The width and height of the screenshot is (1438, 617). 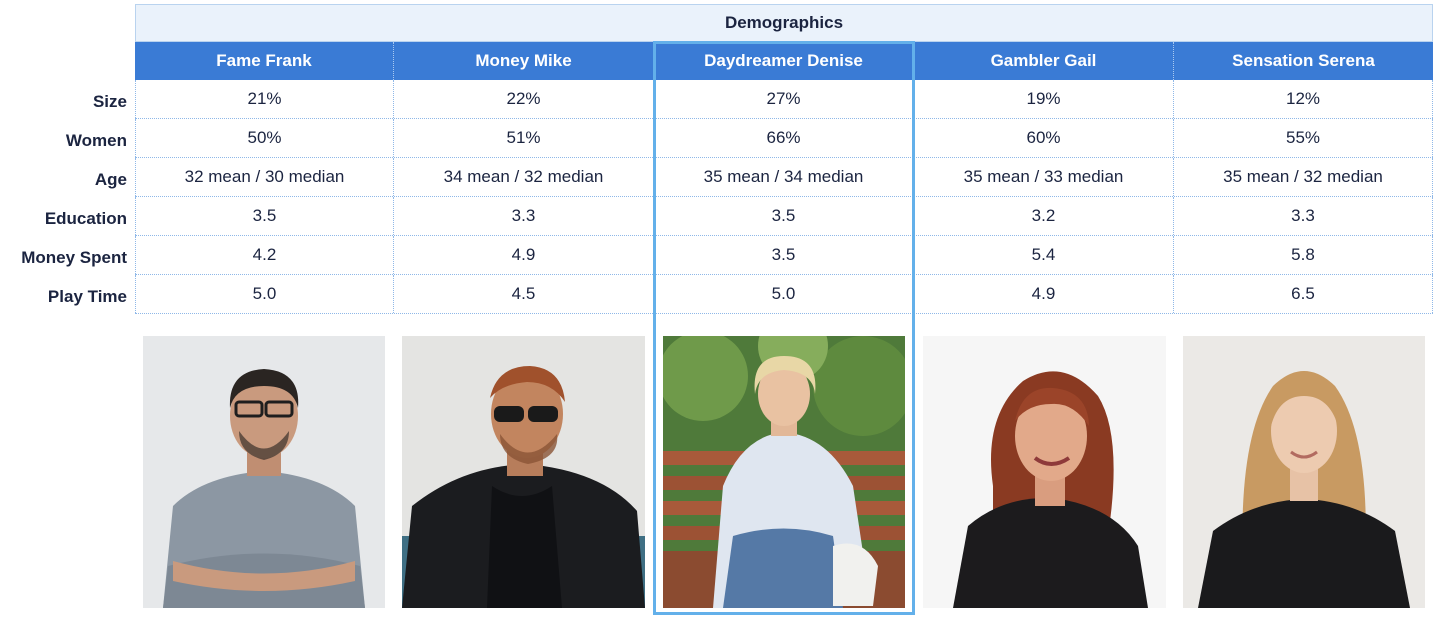 I want to click on table-cell: 32 mean / 30 median, so click(x=264, y=177).